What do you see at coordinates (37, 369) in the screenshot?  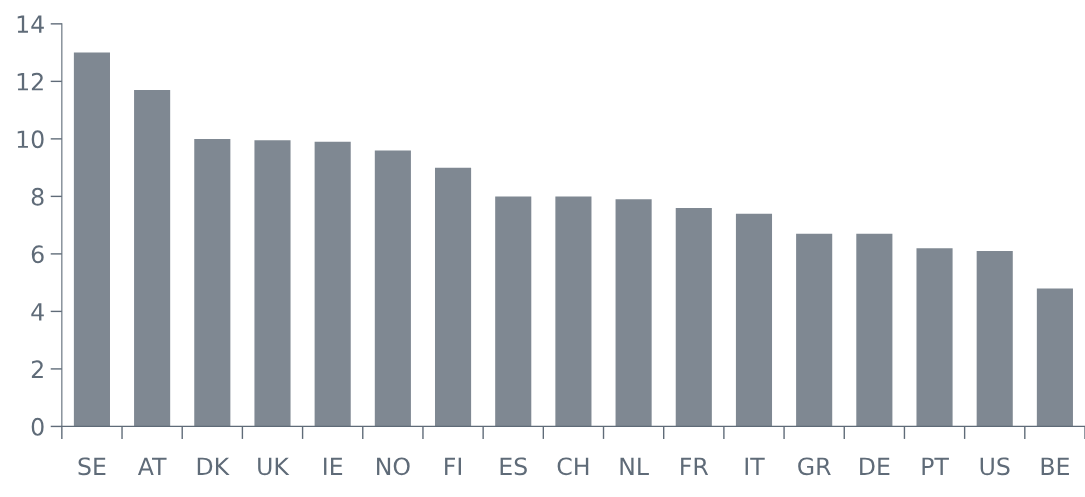 I see `y-tick-label: 2` at bounding box center [37, 369].